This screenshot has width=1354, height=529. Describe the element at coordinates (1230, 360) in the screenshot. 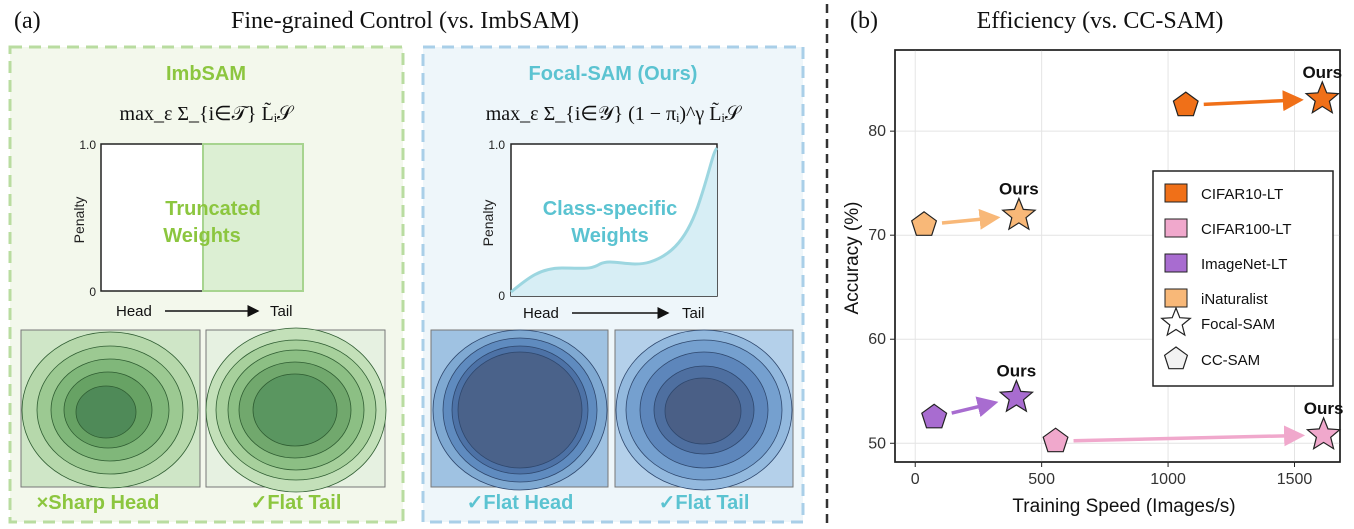

I see `legend-label: CC-SAM` at that location.